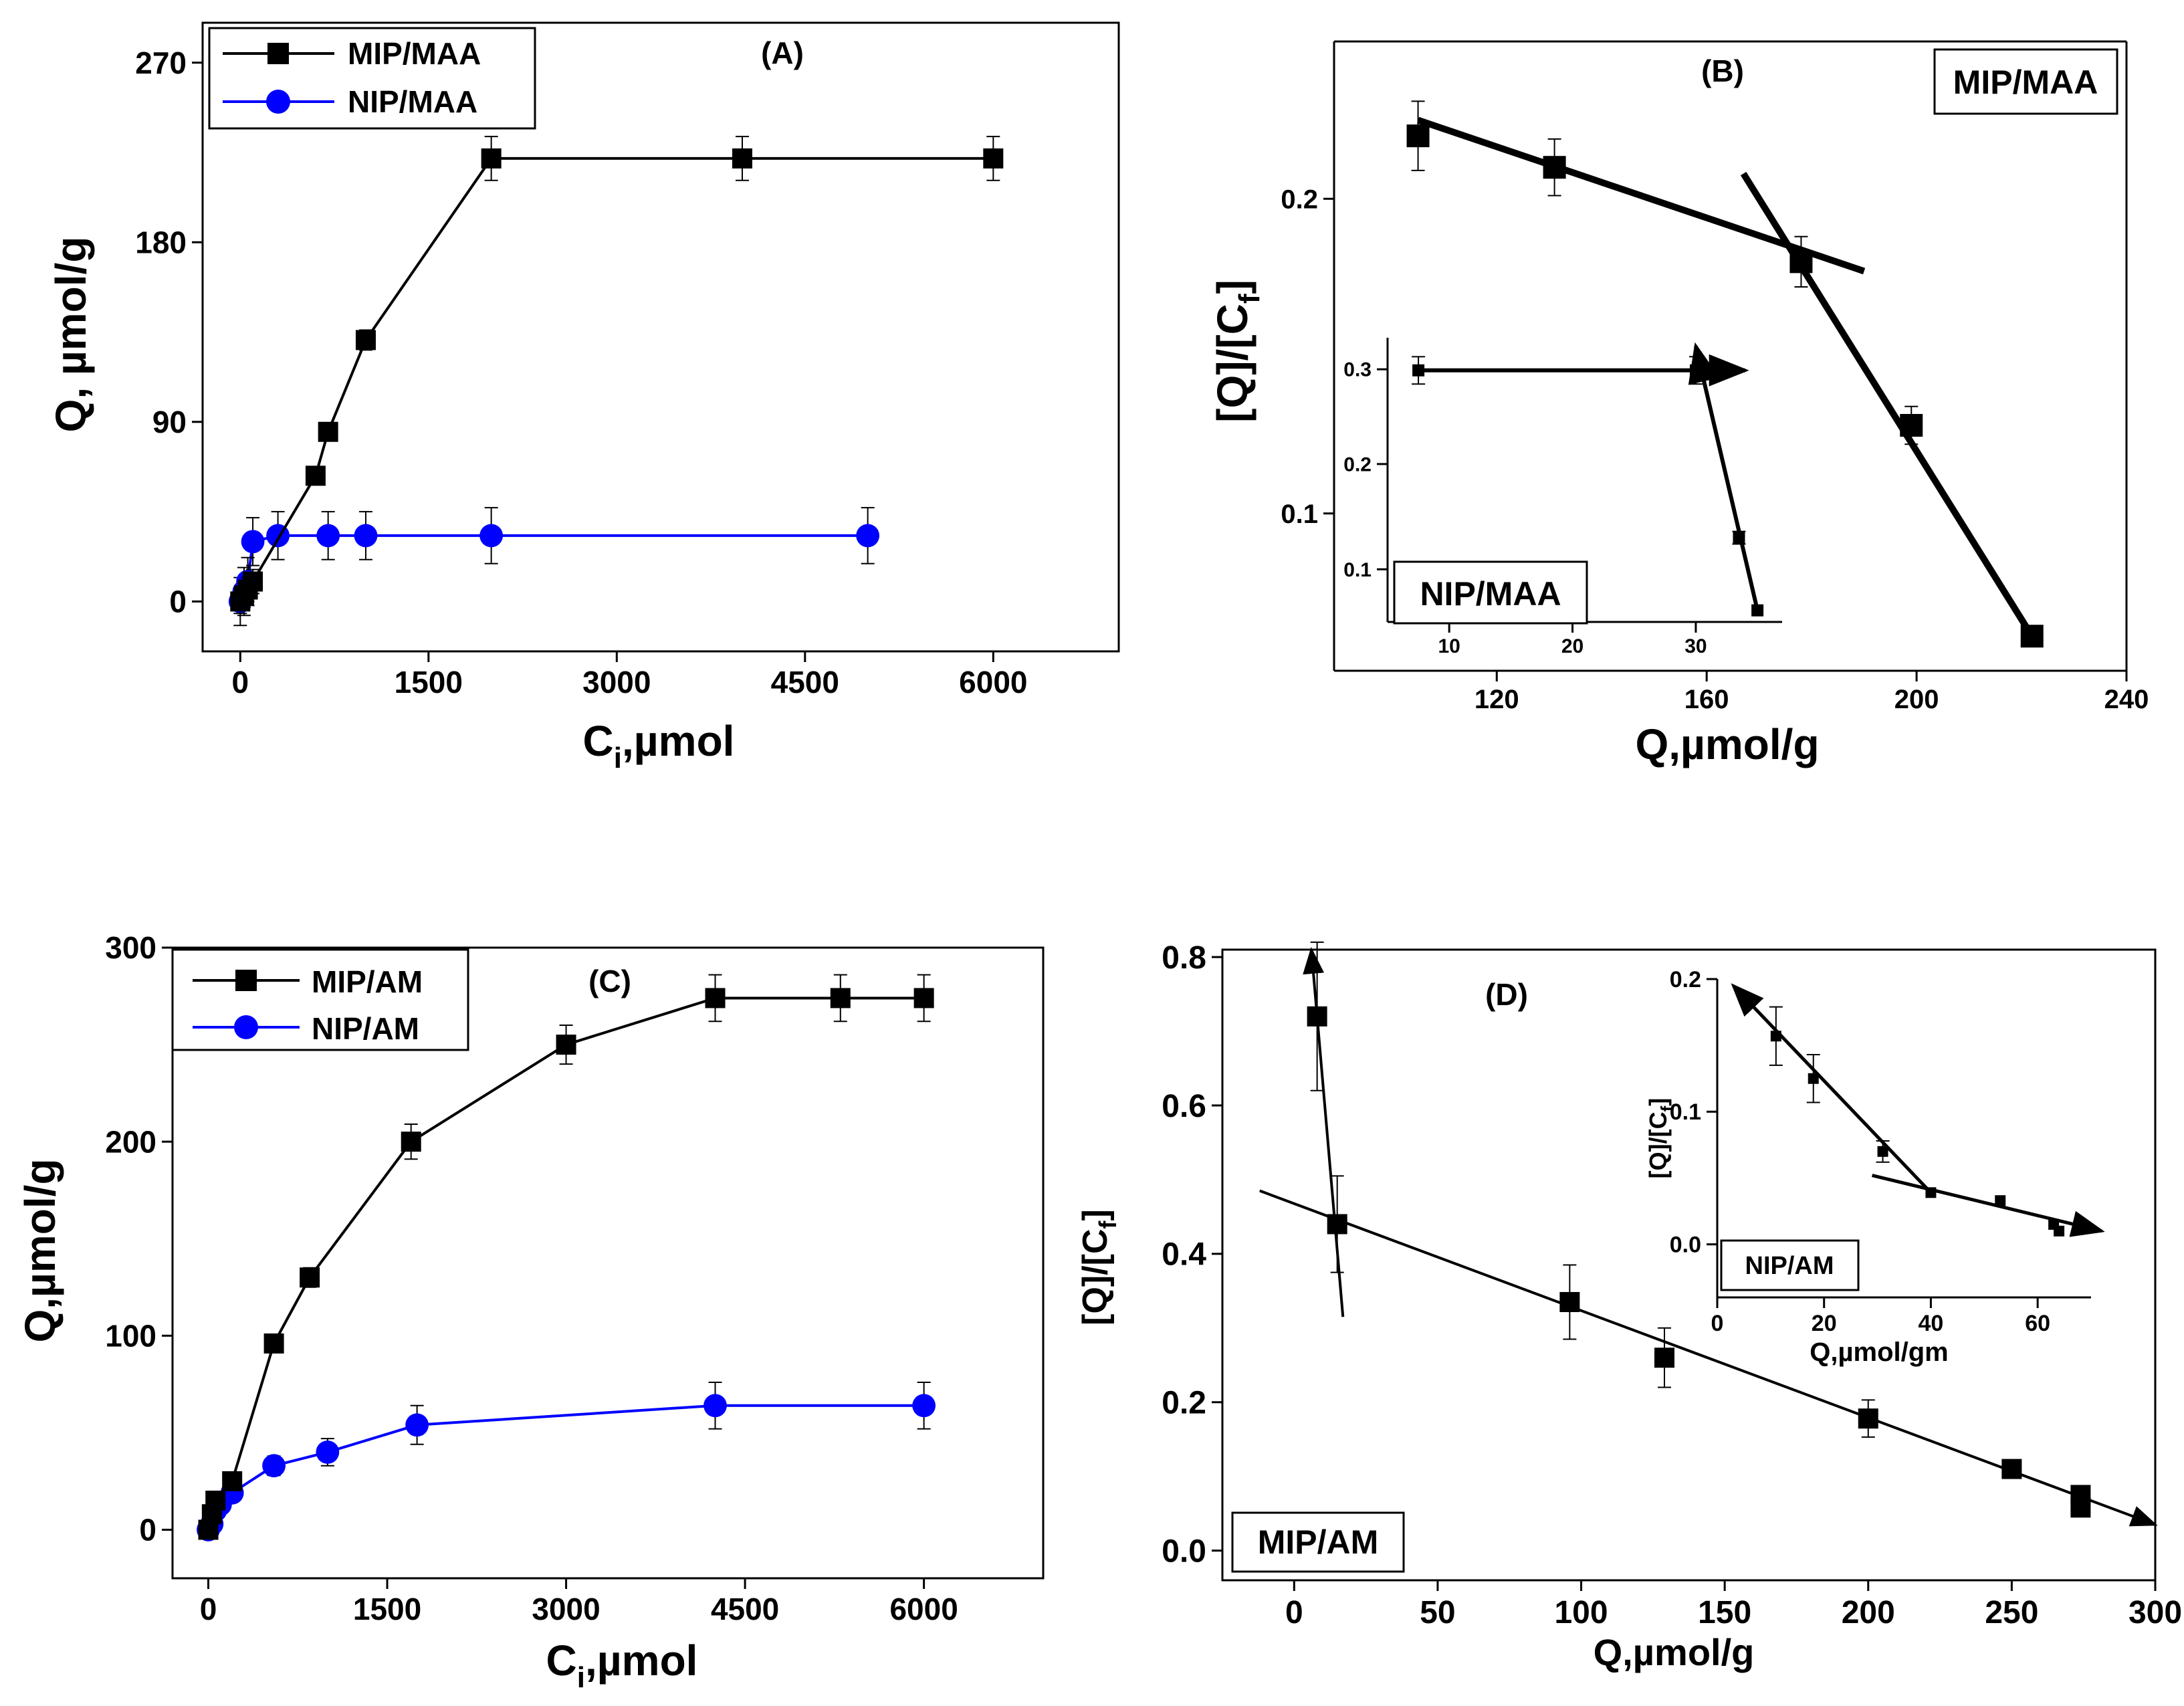 This screenshot has width=2184, height=1706. Describe the element at coordinates (1491, 592) in the screenshot. I see `panel-b-inset-badge-box` at that location.